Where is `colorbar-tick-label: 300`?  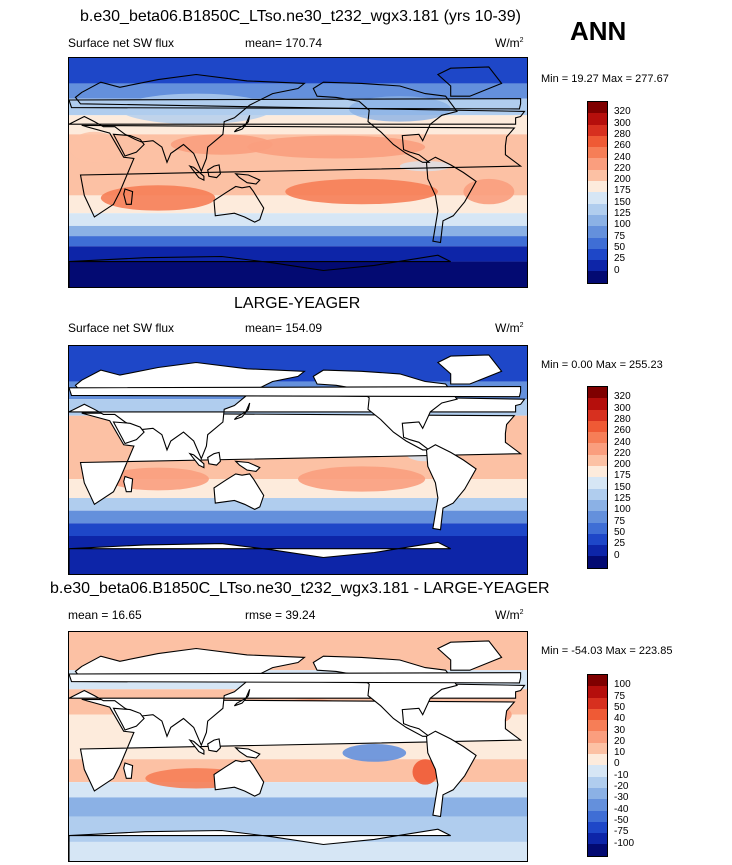
colorbar-tick-label: 300 is located at coordinates (622, 408).